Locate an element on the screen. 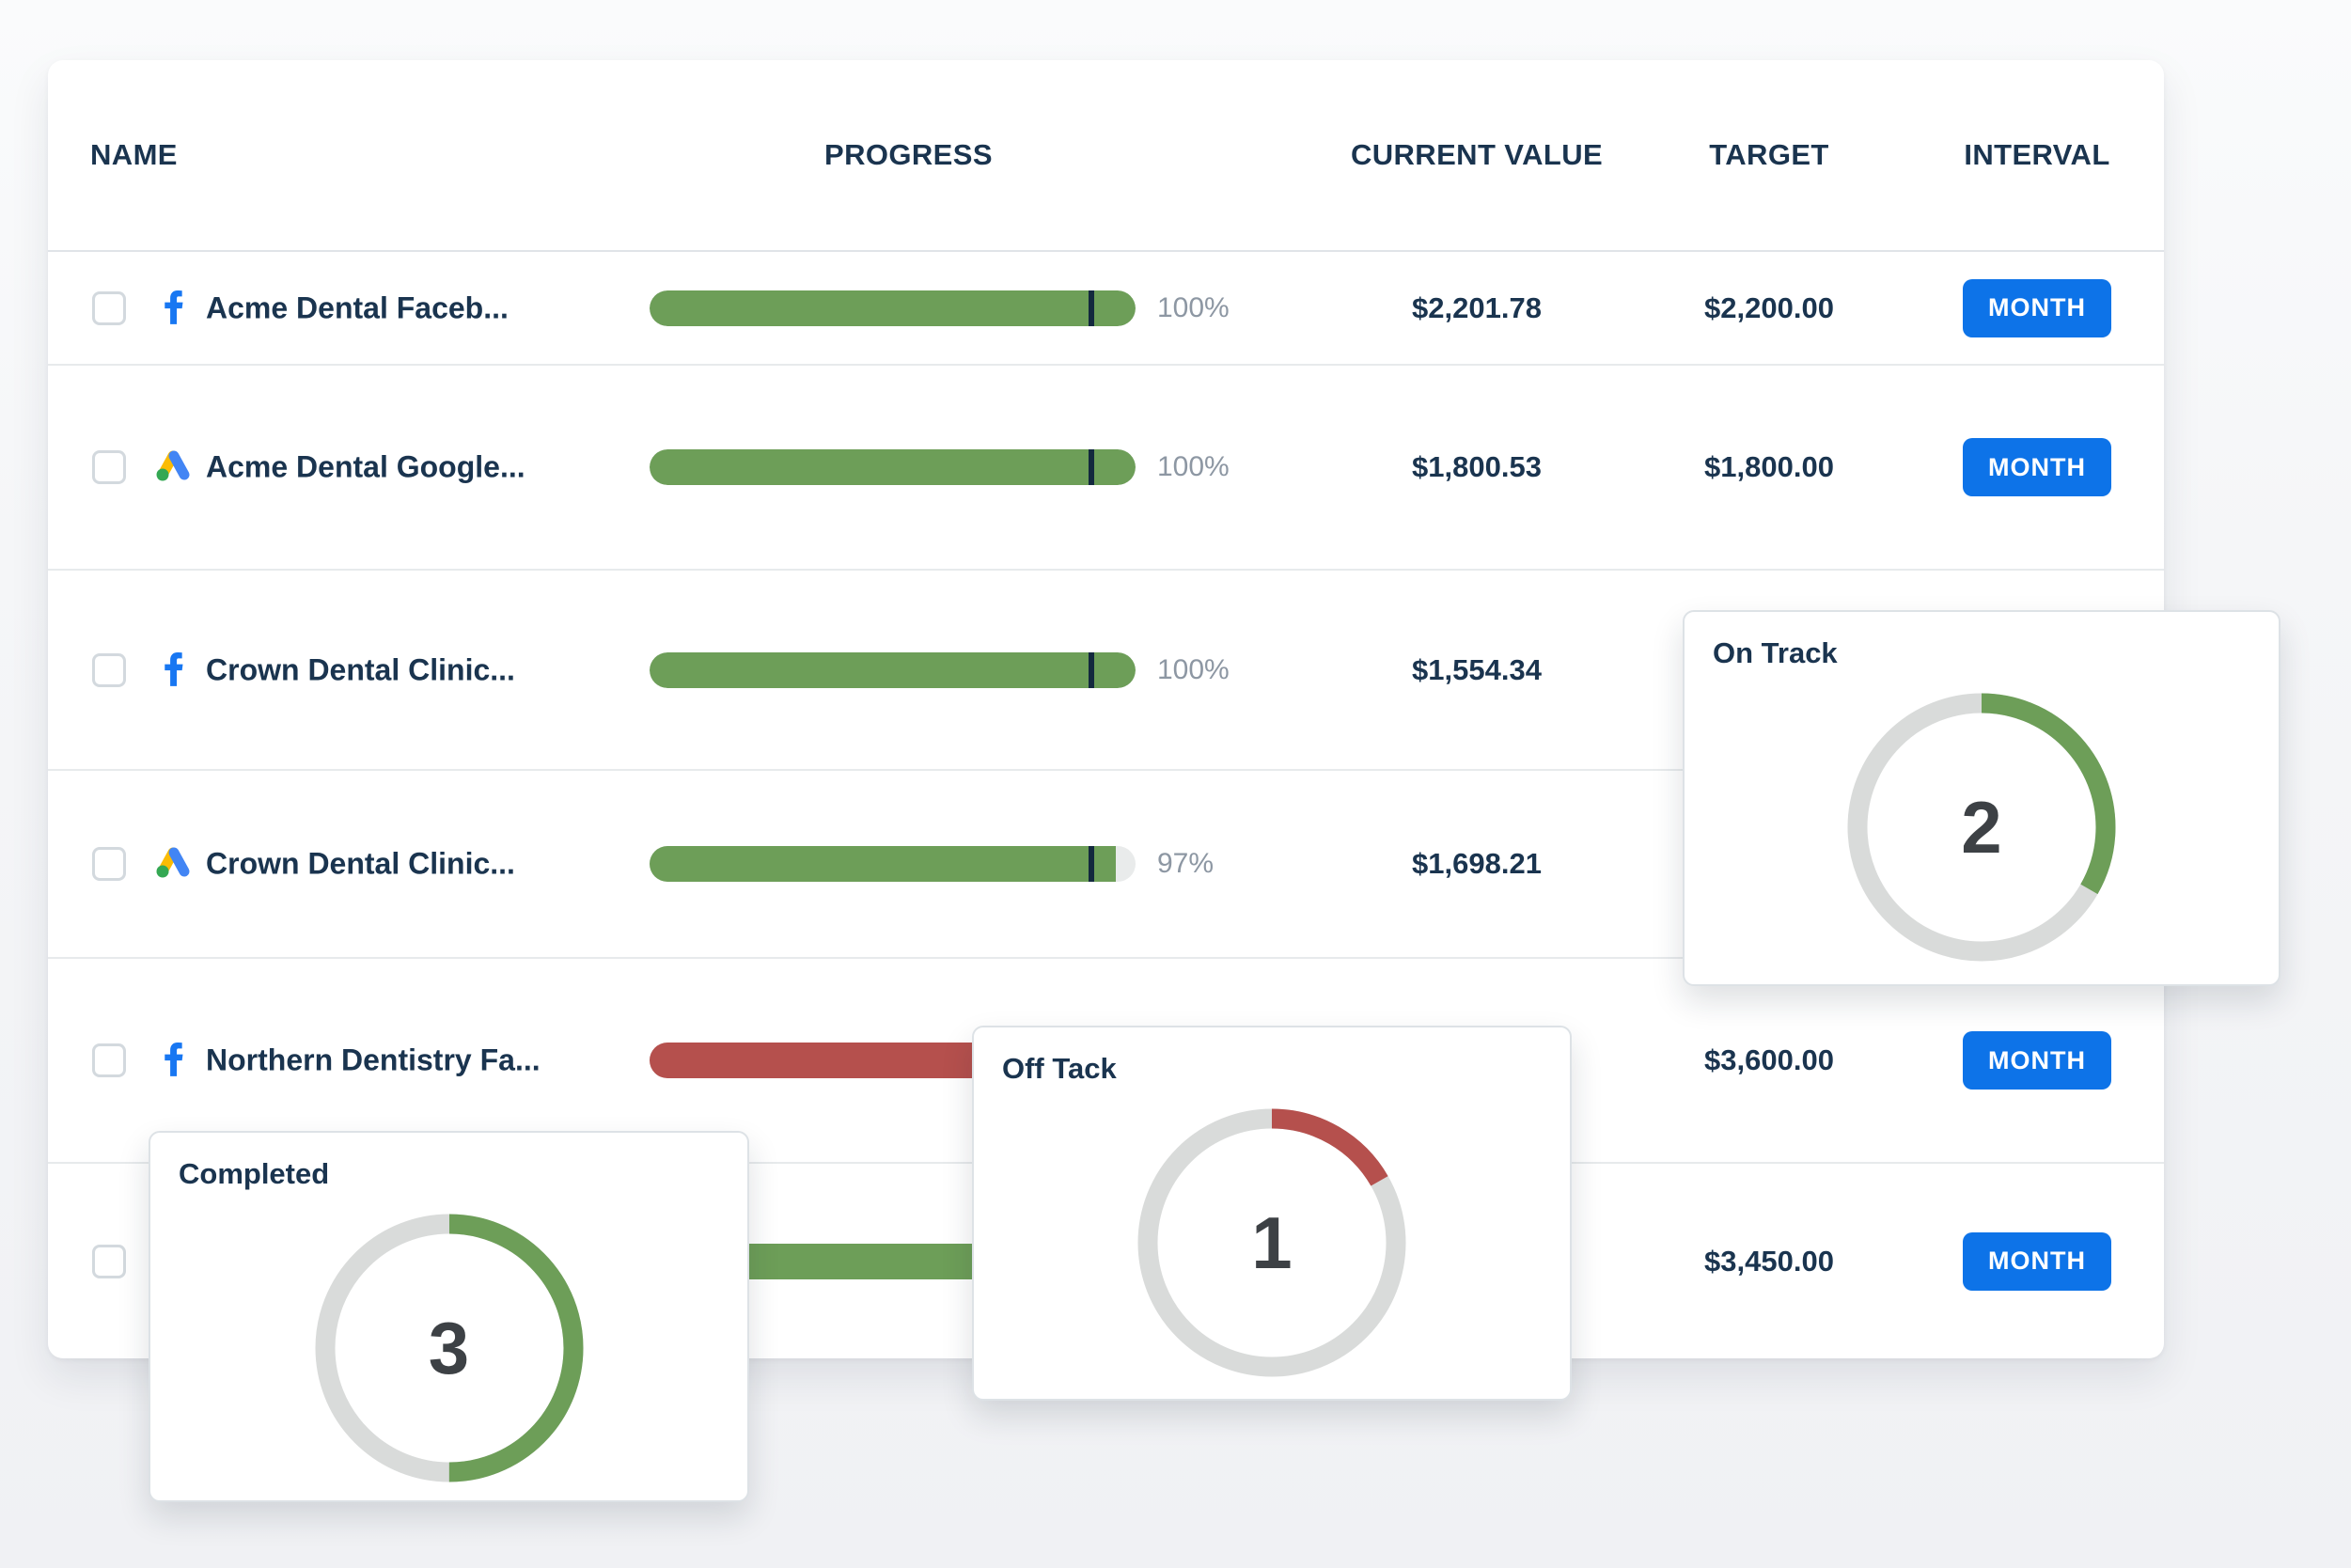 The height and width of the screenshot is (1568, 2351). column-header-target: TARGET is located at coordinates (1769, 154).